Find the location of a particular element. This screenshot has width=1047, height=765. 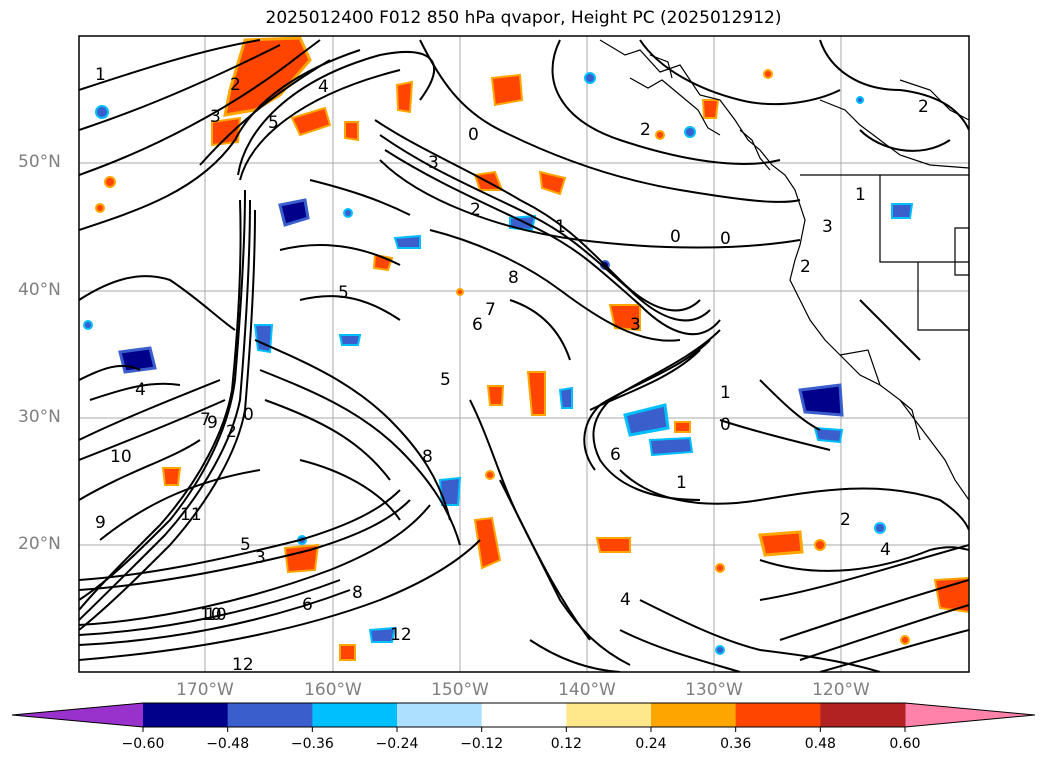

lon-label-120w: 120°W is located at coordinates (841, 690).